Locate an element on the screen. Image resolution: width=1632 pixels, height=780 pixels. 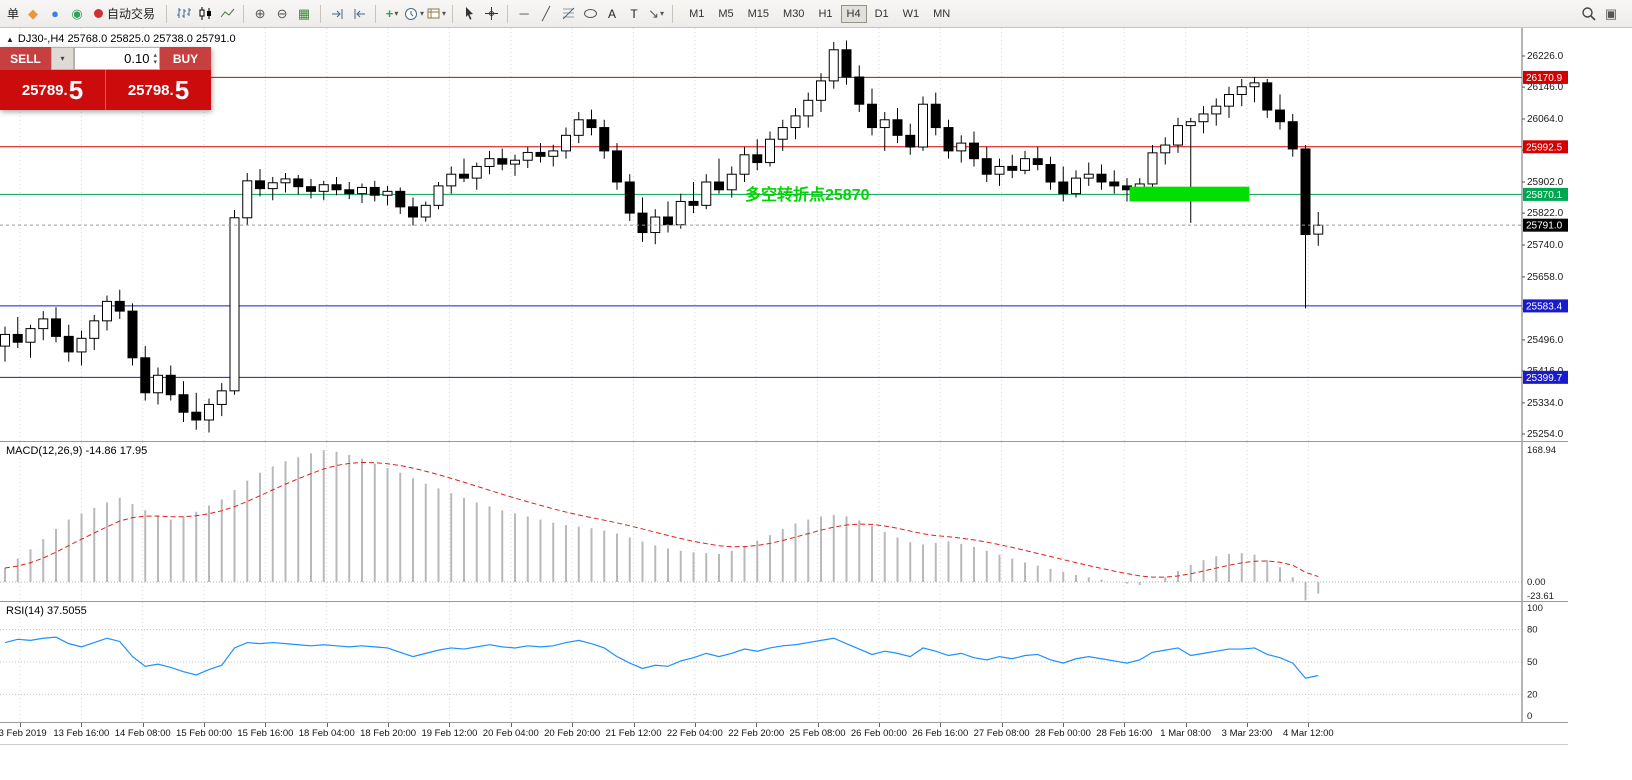
volume-decrease-icon: ▾ is located at coordinates (155, 62).